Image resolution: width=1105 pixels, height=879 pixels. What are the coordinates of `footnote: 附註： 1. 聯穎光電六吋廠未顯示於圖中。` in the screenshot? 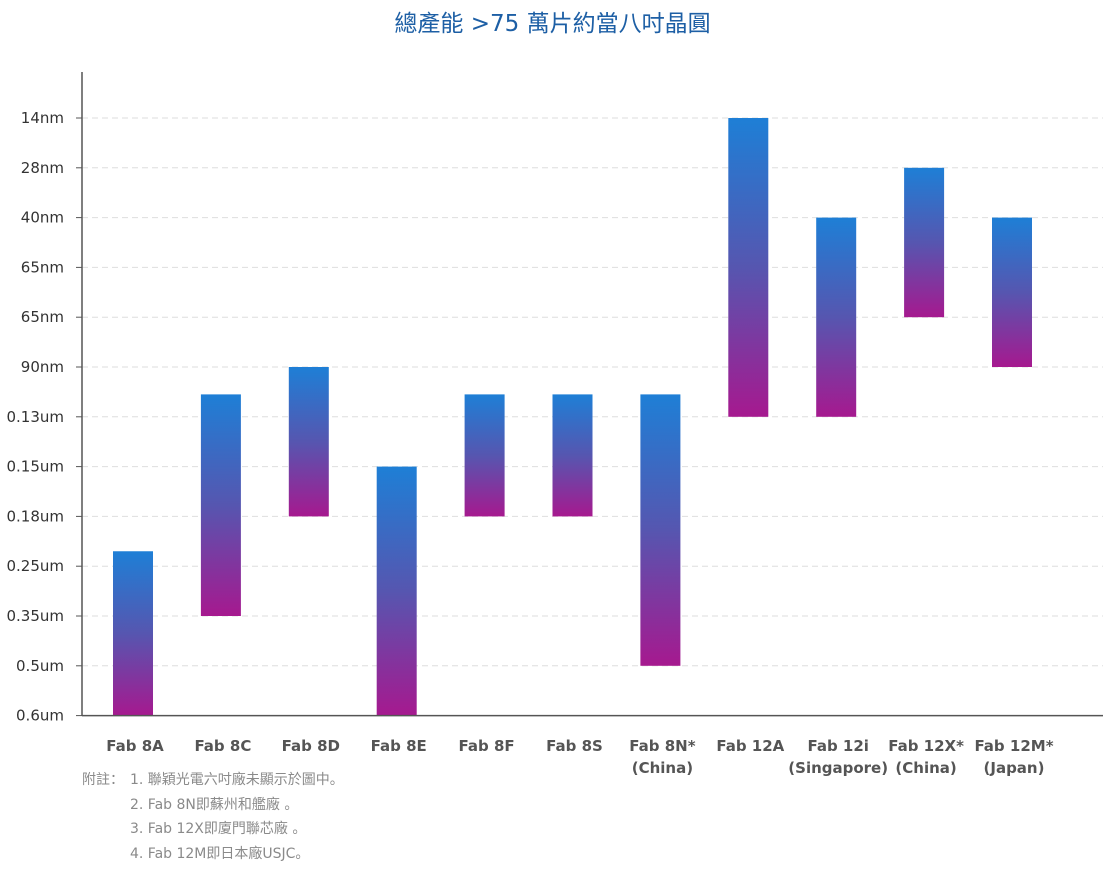 It's located at (213, 780).